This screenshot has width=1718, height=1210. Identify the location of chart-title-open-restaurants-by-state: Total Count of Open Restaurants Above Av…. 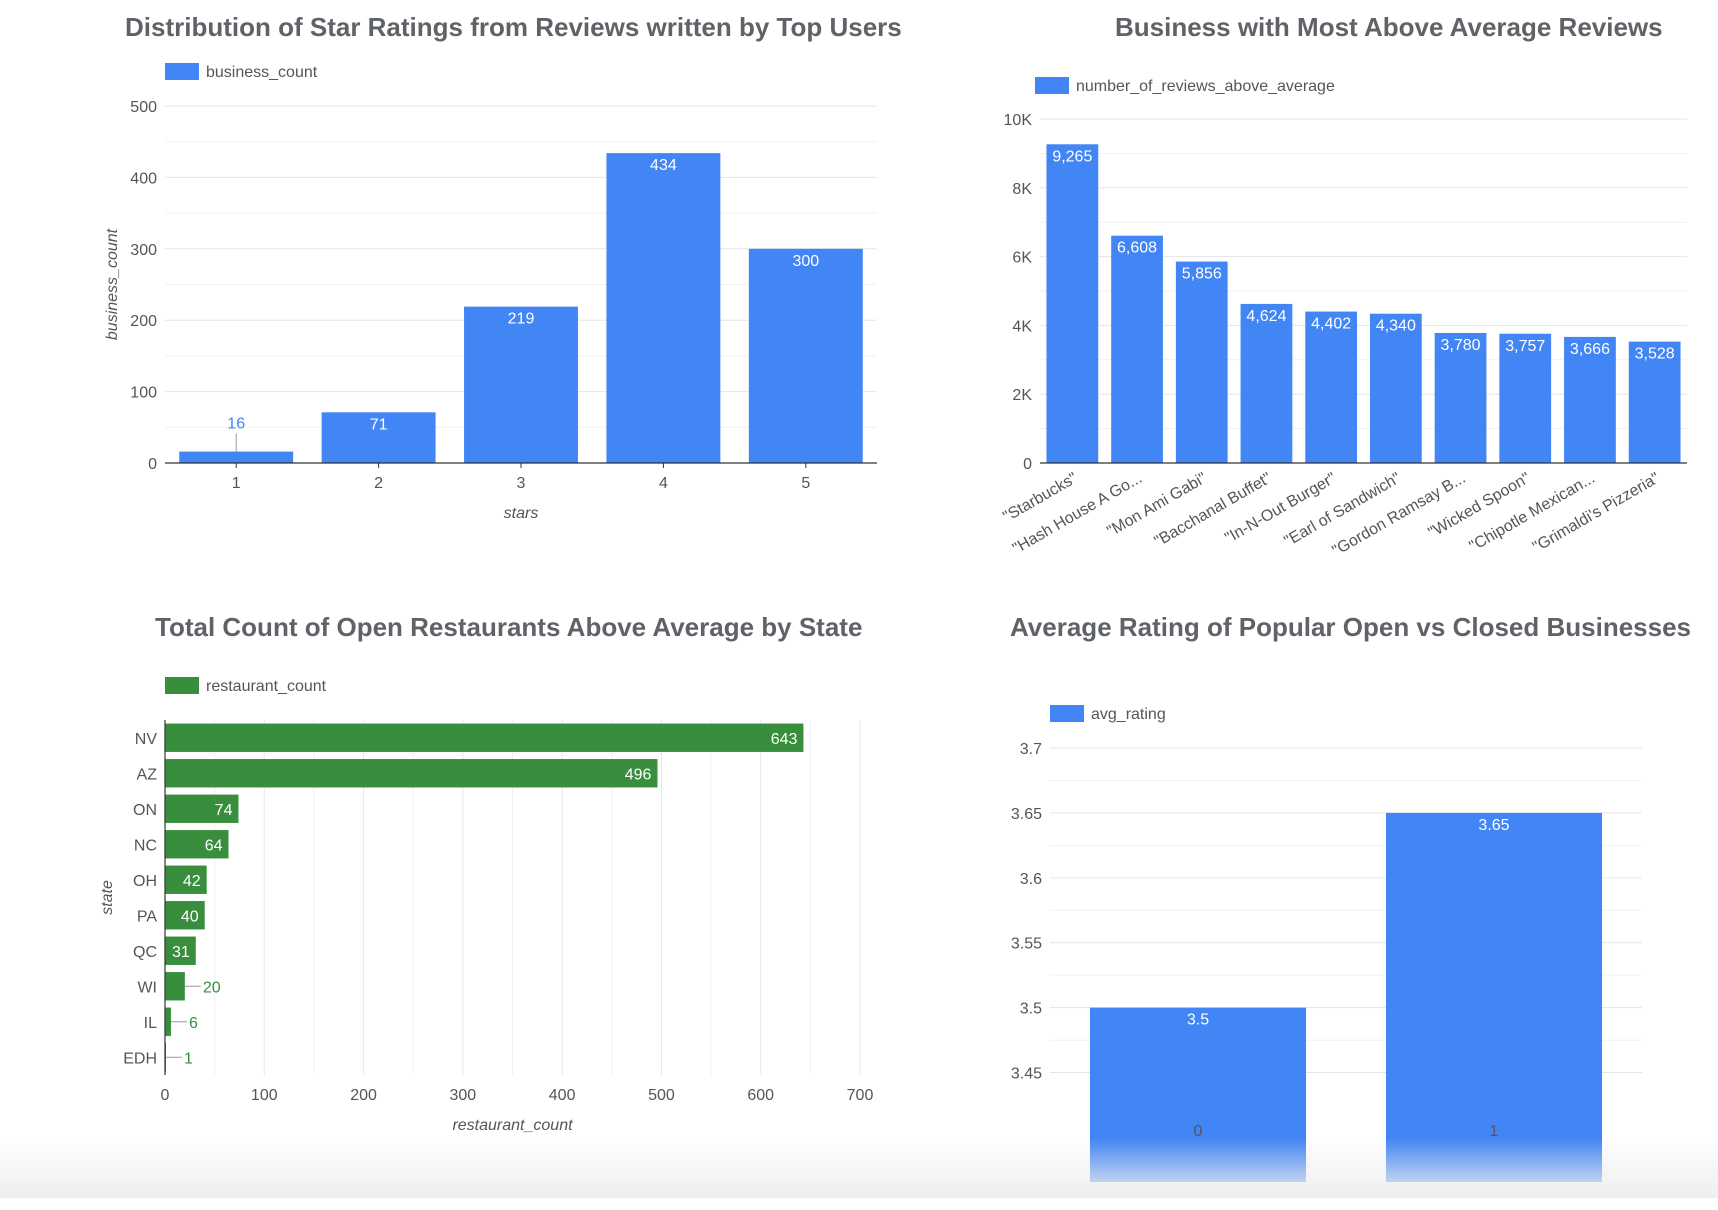
(509, 627).